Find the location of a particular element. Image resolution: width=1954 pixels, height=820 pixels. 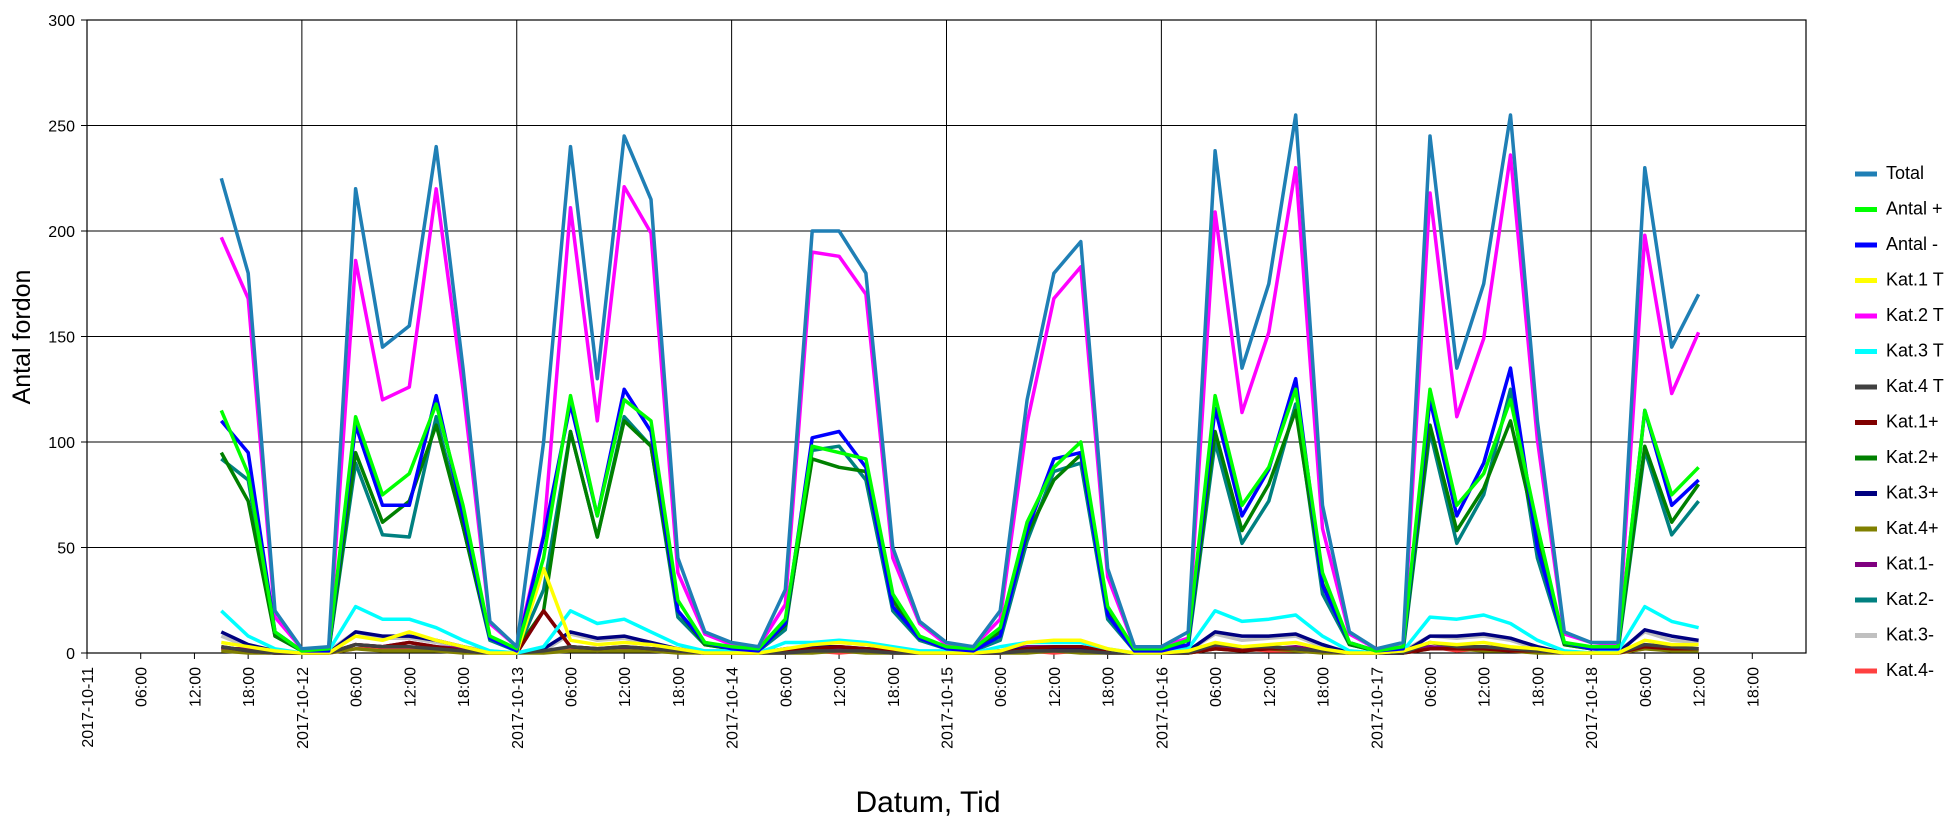

y-tick-label: 200 is located at coordinates (61, 232).